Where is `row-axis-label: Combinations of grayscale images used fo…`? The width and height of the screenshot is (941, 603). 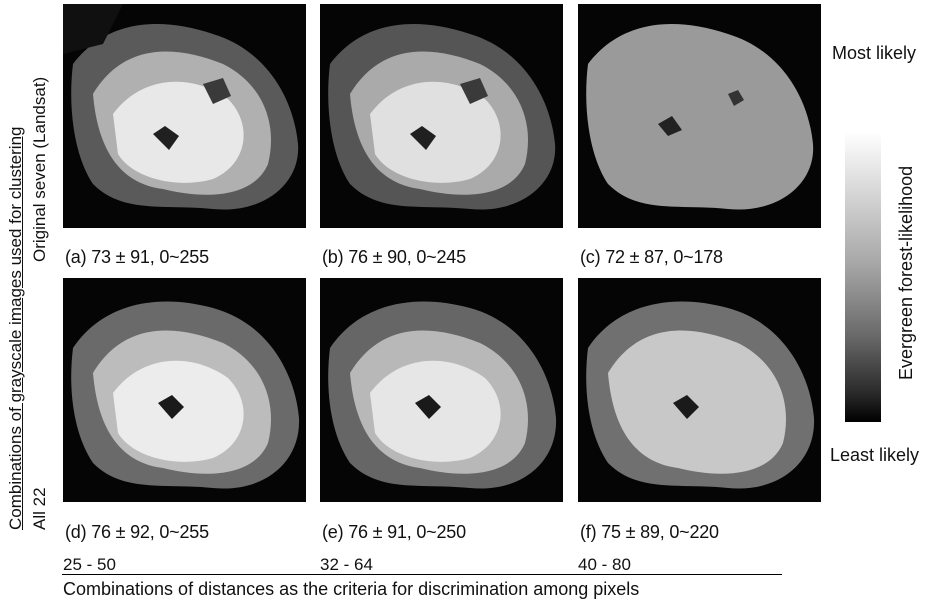
row-axis-label: Combinations of grayscale images used fo… is located at coordinates (15, 328).